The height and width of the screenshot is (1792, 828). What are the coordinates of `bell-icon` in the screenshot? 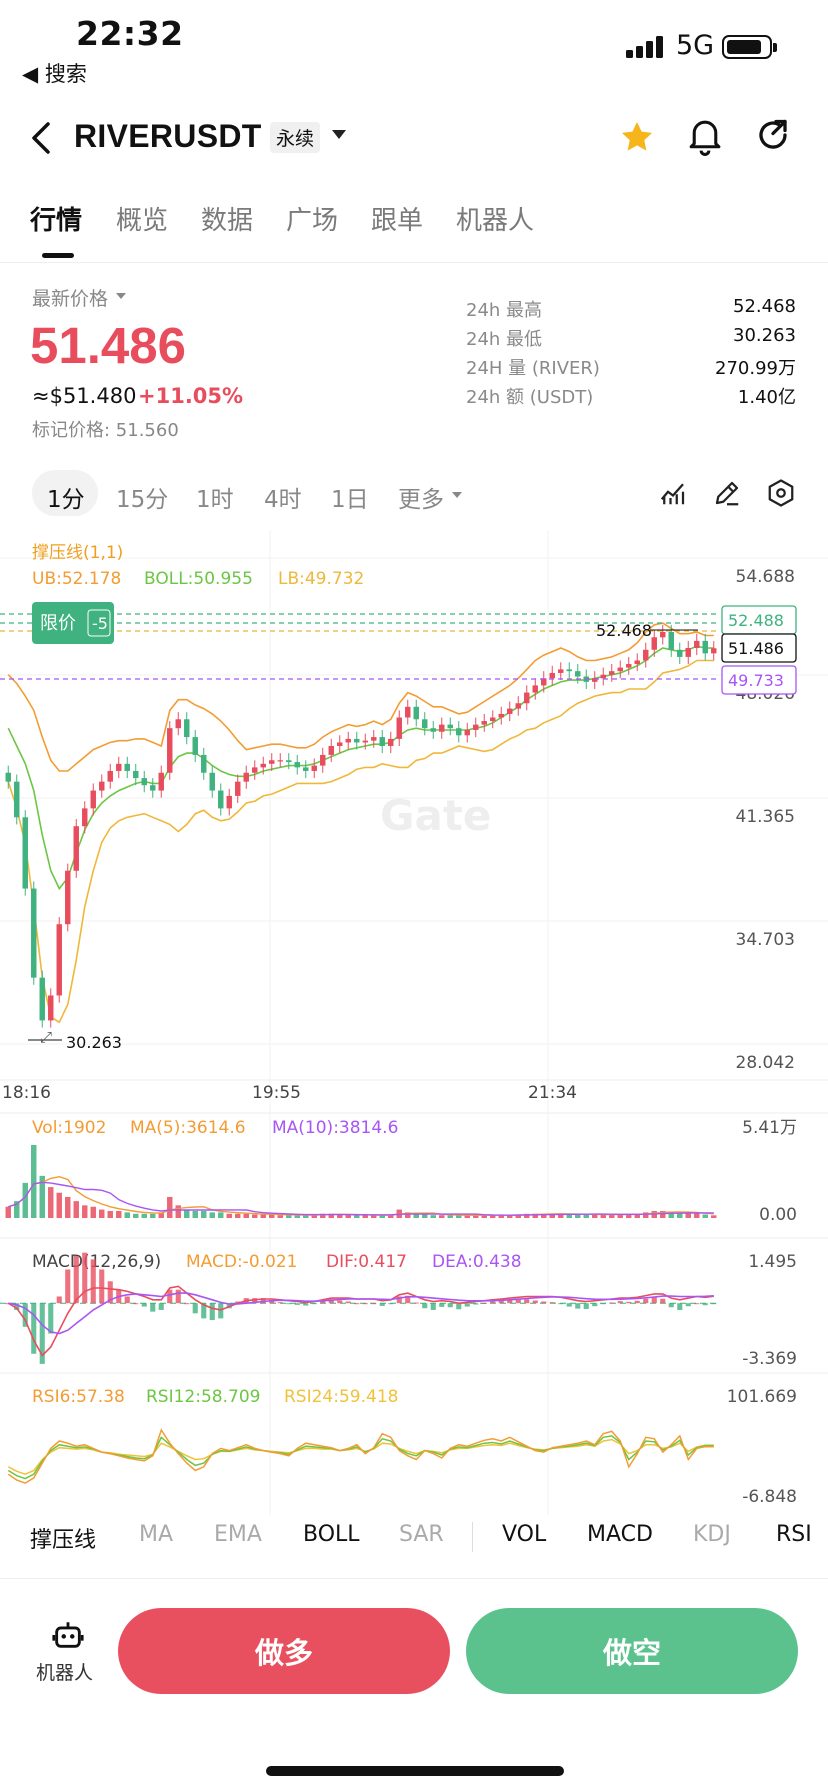 It's located at (705, 138).